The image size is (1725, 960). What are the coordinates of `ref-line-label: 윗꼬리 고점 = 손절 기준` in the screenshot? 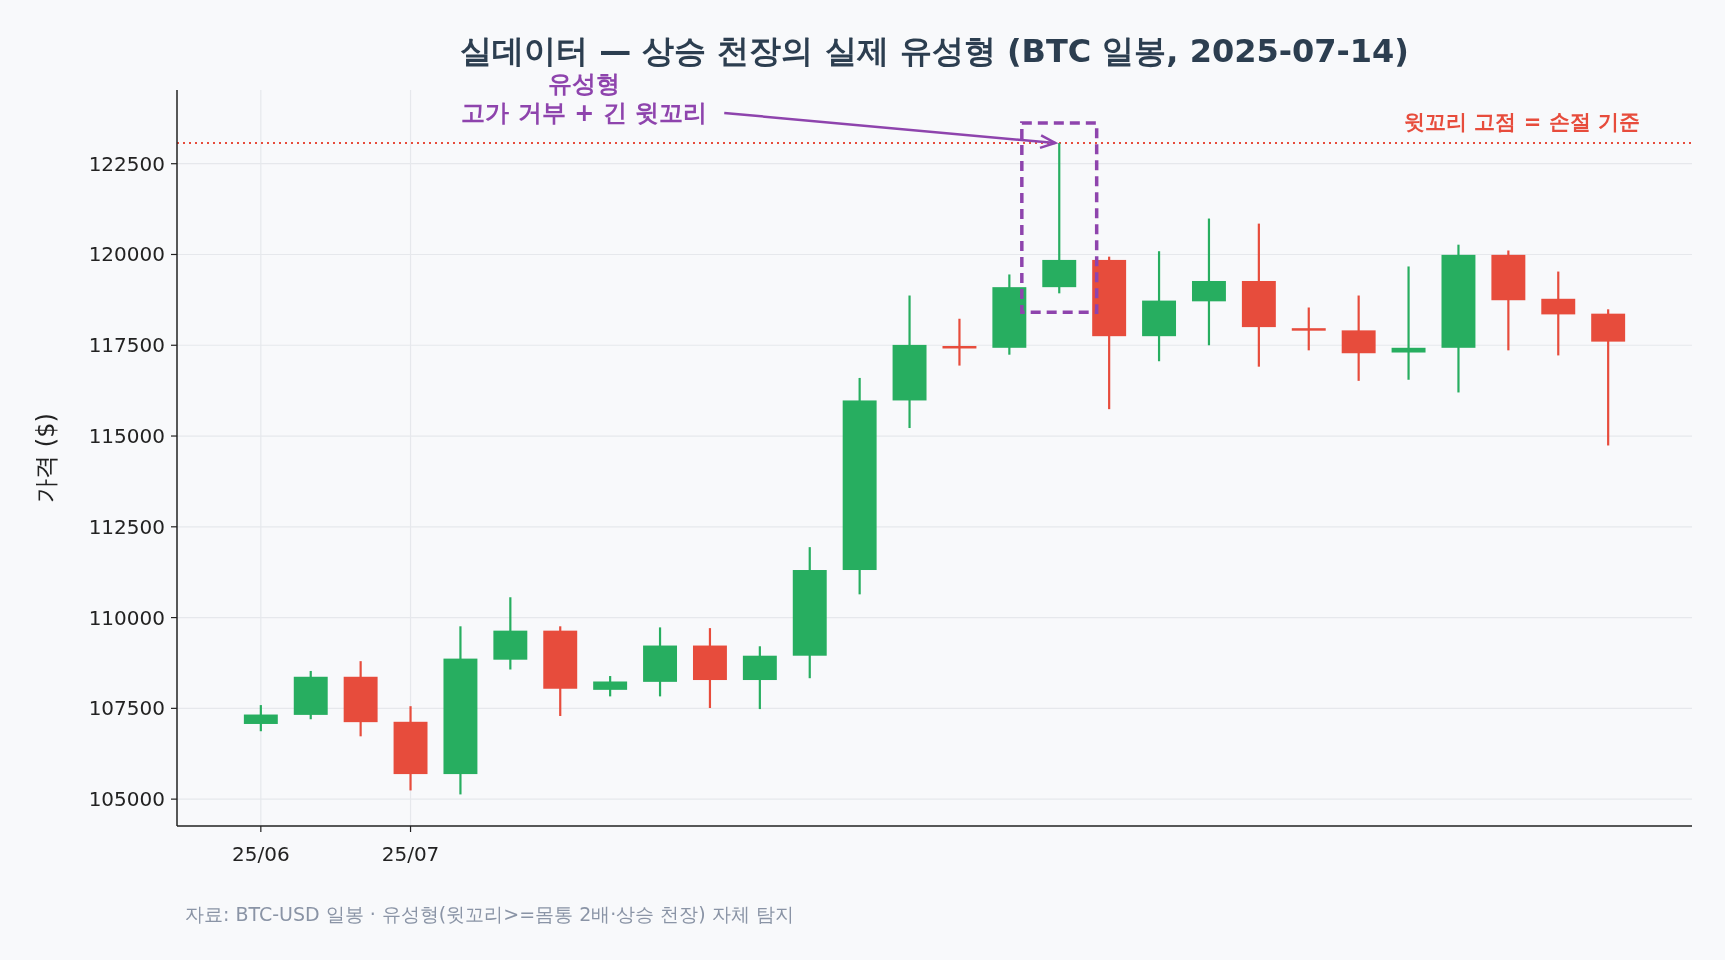 It's located at (1522, 122).